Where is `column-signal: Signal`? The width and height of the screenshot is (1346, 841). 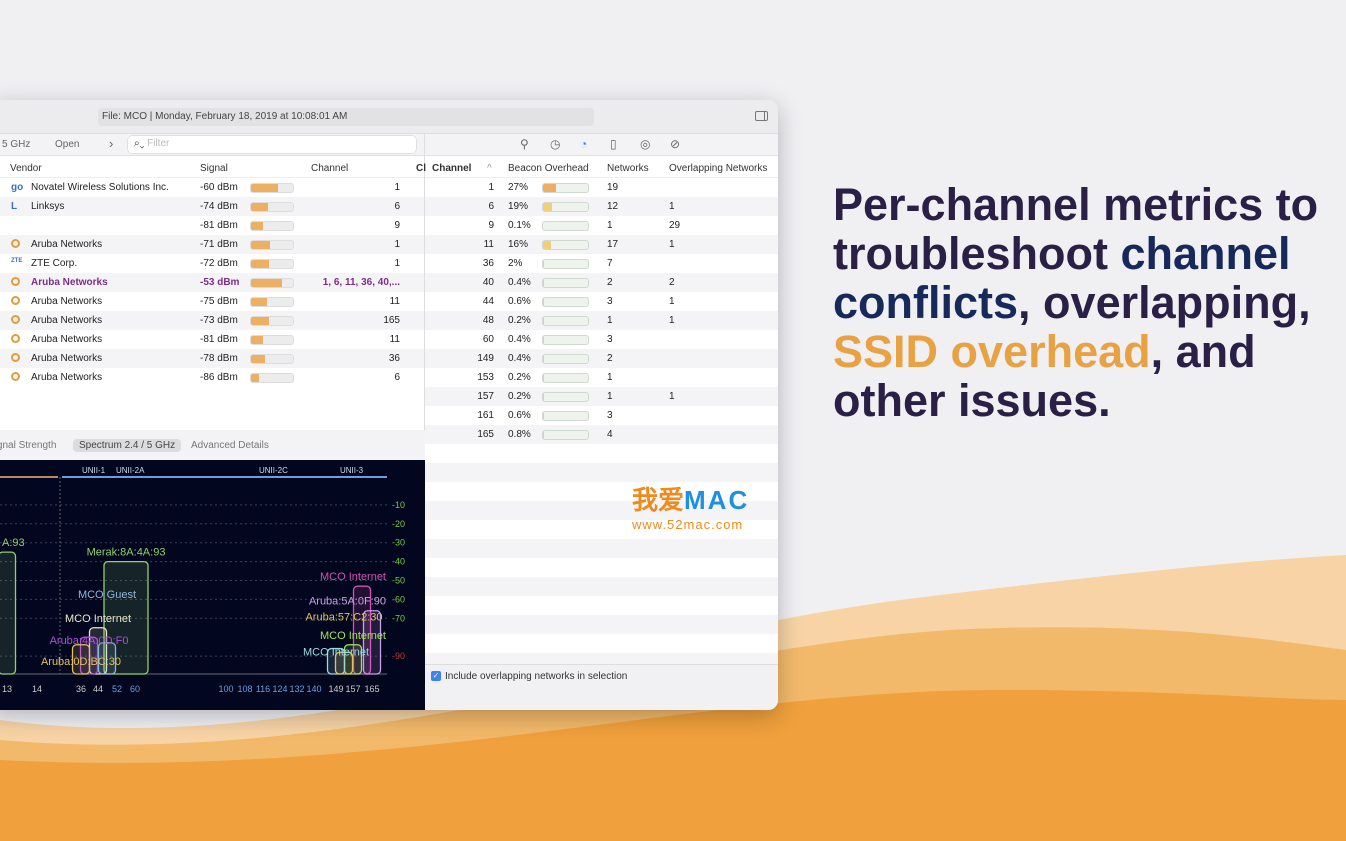 column-signal: Signal is located at coordinates (214, 168).